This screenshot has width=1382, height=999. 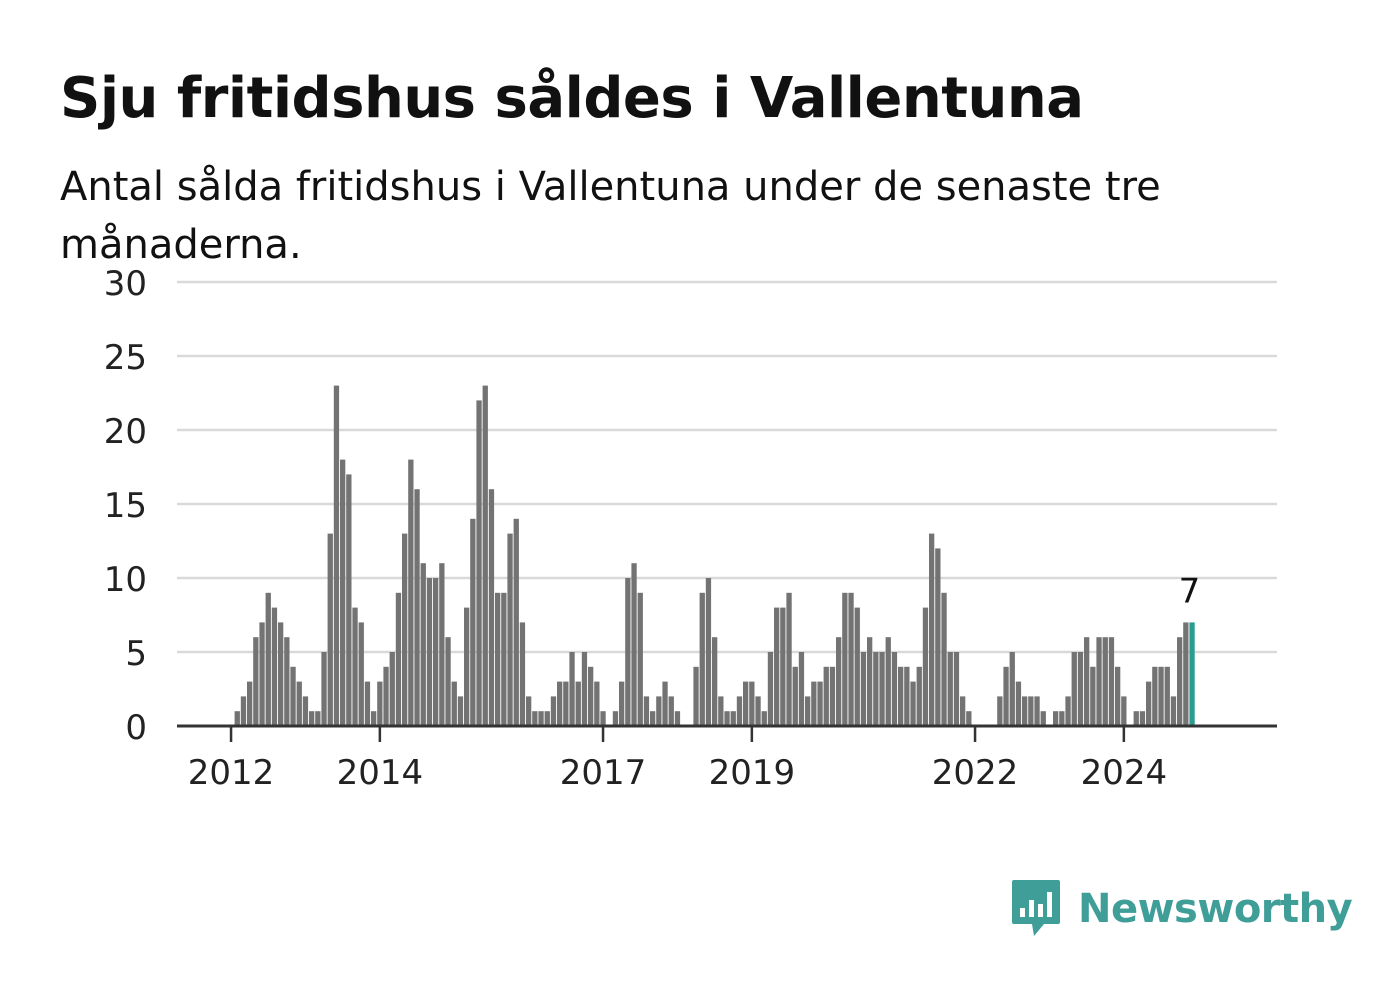 What do you see at coordinates (125, 580) in the screenshot?
I see `y-tick-label: 10` at bounding box center [125, 580].